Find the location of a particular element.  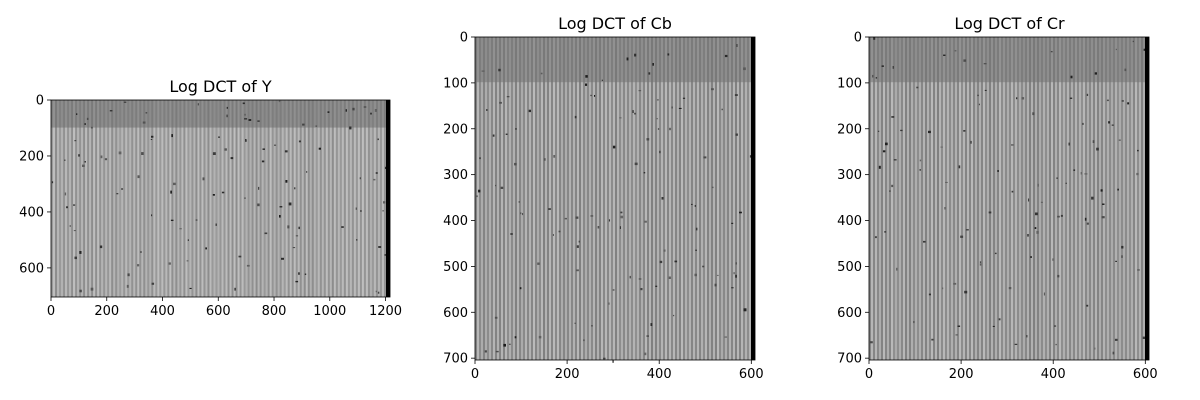

x-tick-label: 1200 is located at coordinates (385, 311).